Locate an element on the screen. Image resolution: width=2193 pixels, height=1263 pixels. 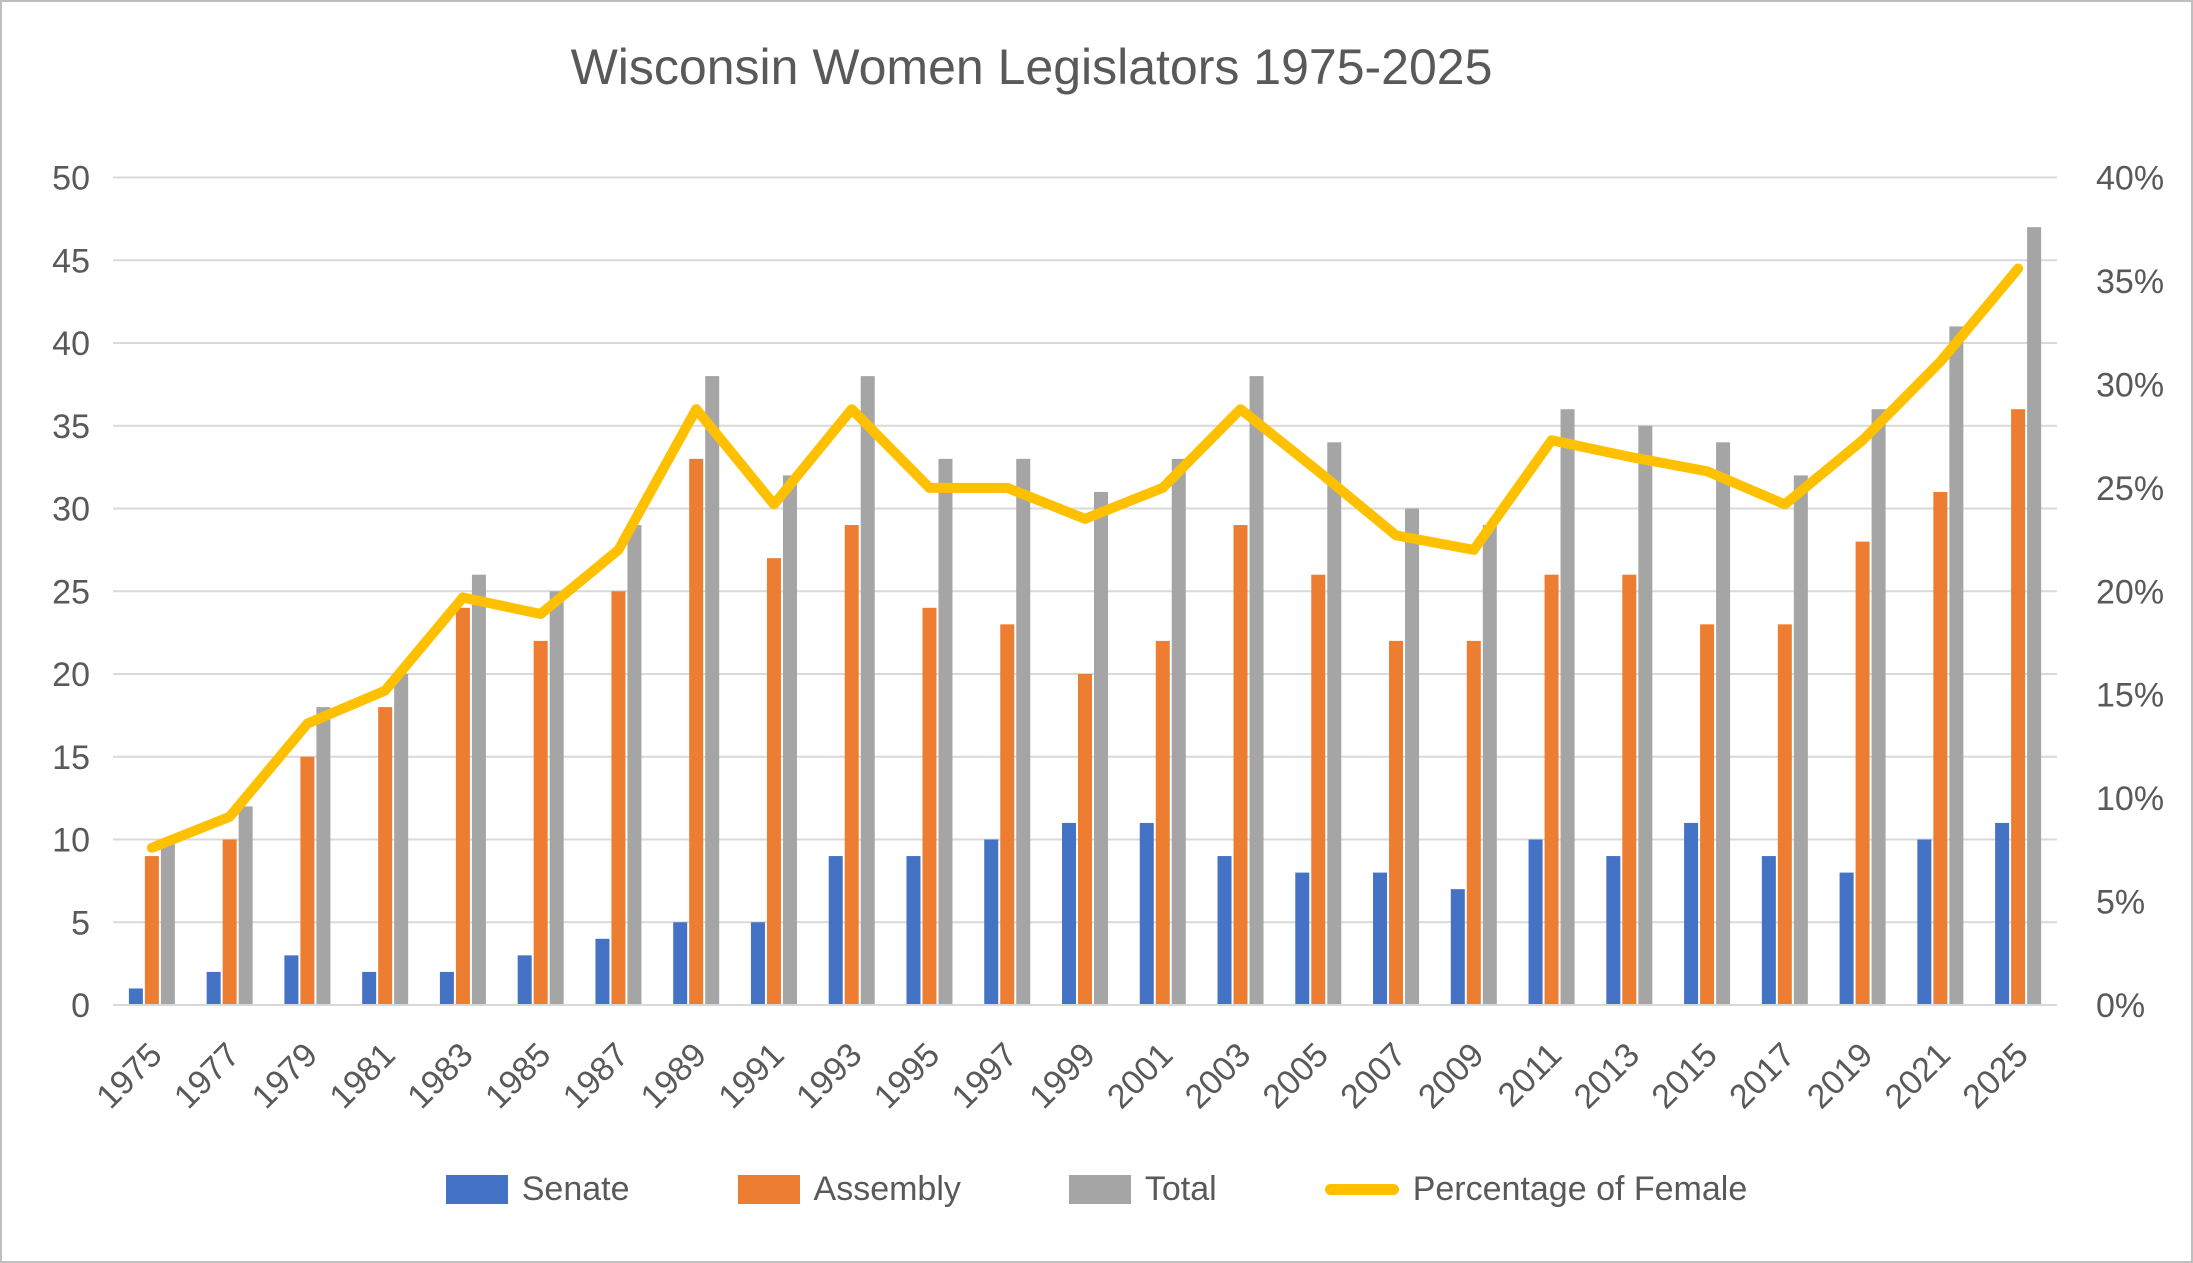
bar-senate-1983 is located at coordinates (446, 988).